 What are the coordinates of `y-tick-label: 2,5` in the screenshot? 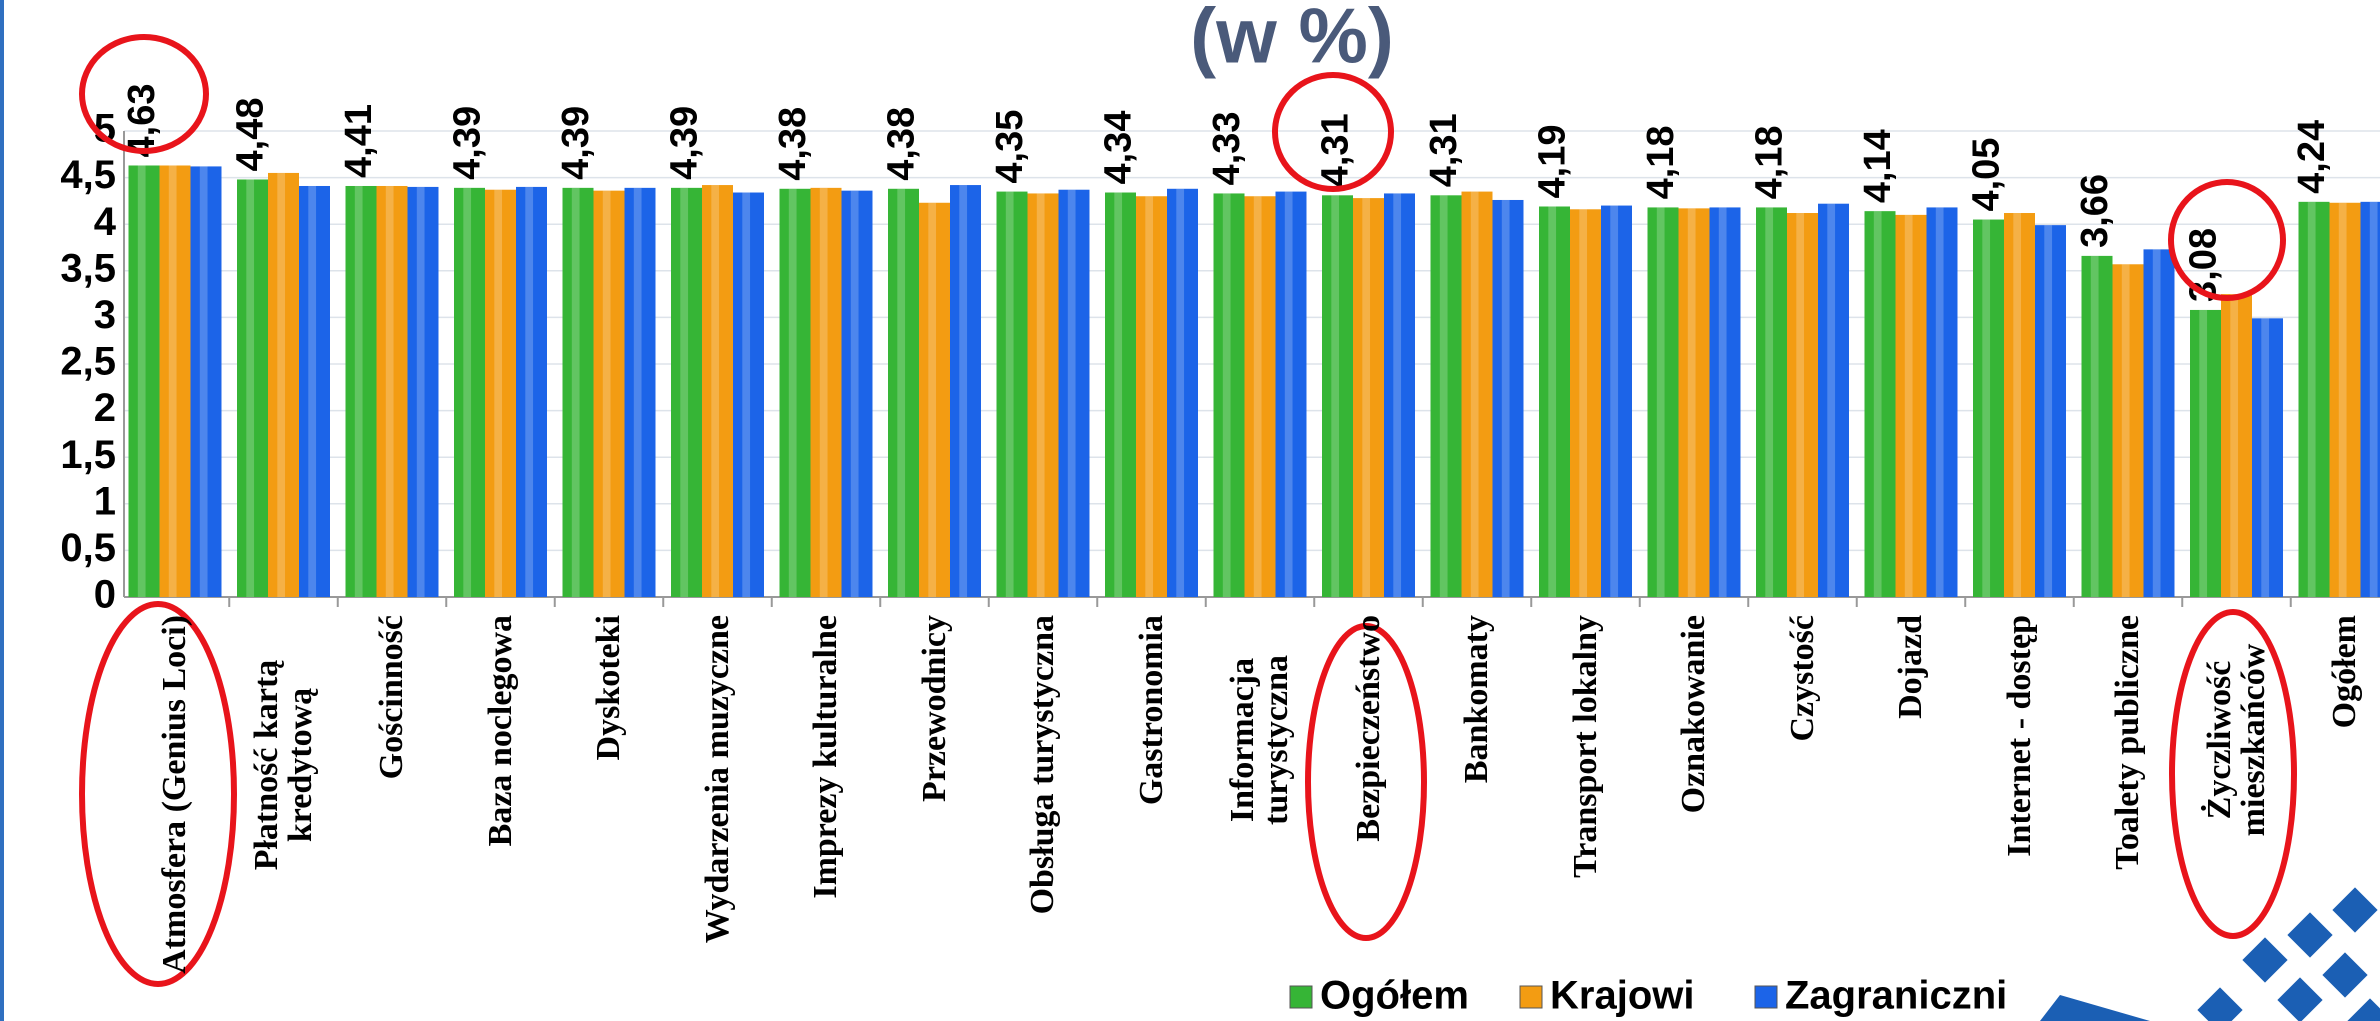 It's located at (88, 362).